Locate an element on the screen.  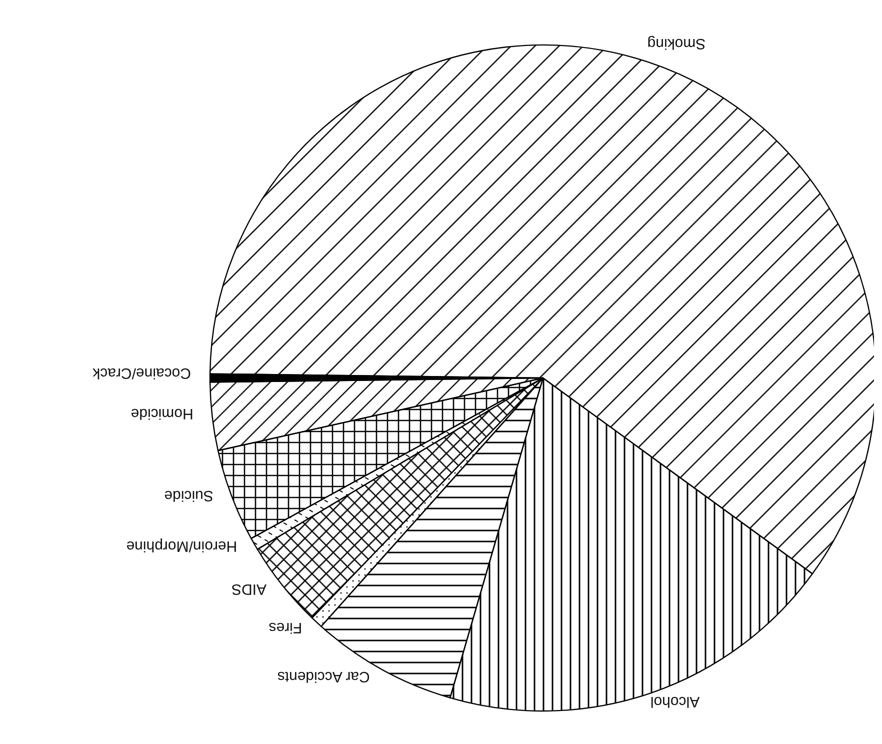
slice-label: Car Accidents is located at coordinates (323, 677).